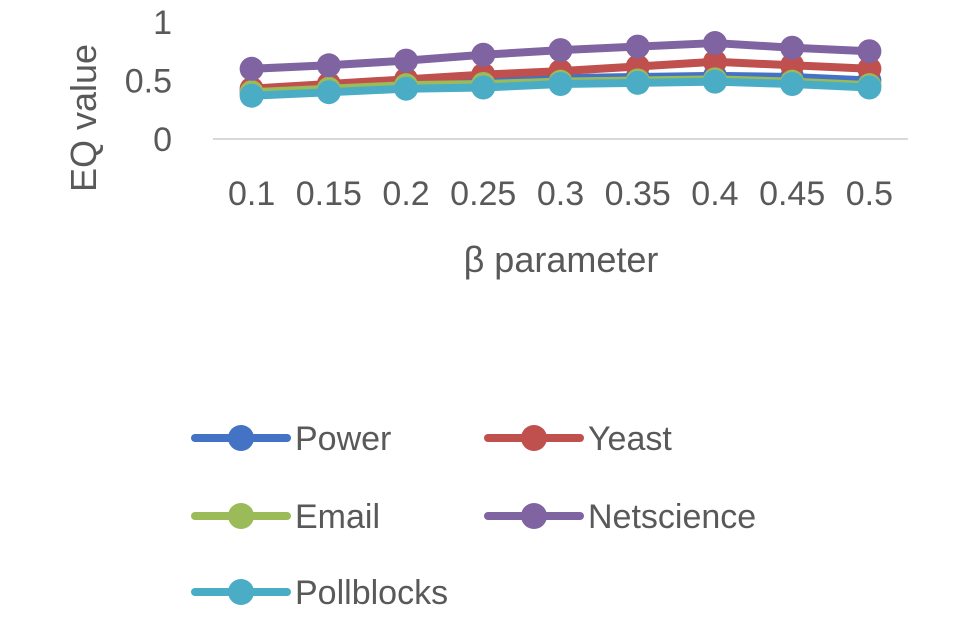  Describe the element at coordinates (285, 517) in the screenshot. I see `legend-item-email: Email` at that location.